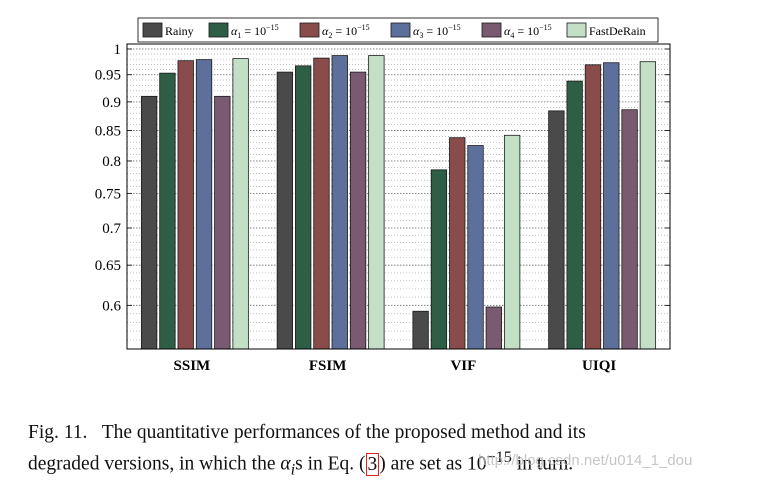 Image resolution: width=770 pixels, height=481 pixels. I want to click on y-tick-label: 0.6, so click(111, 306).